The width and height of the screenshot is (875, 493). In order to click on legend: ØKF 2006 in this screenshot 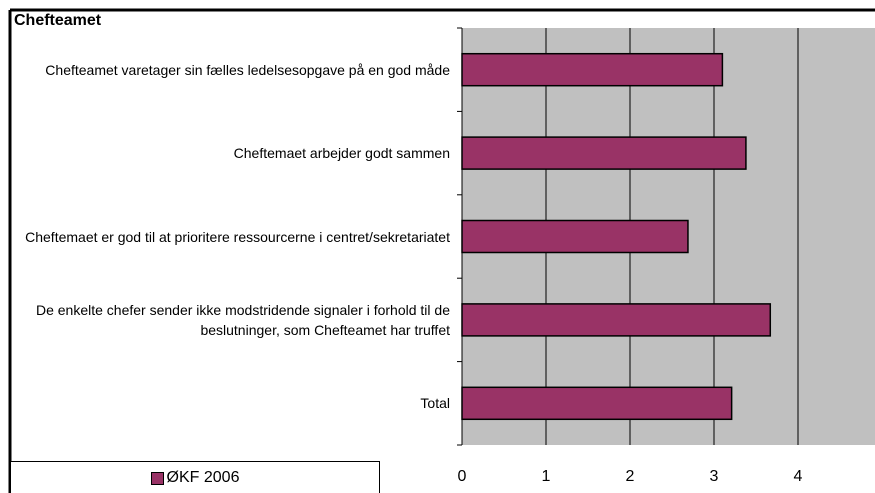, I will do `click(195, 477)`.